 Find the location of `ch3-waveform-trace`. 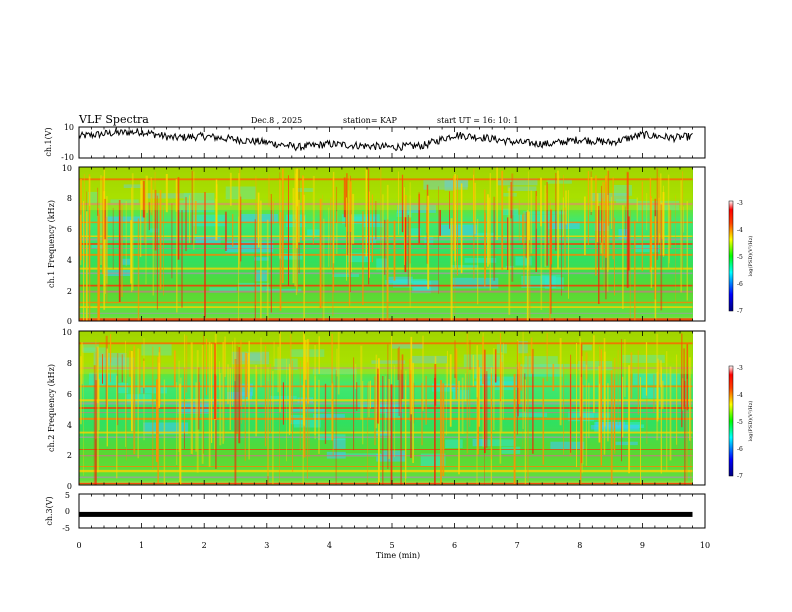

ch3-waveform-trace is located at coordinates (386, 514).